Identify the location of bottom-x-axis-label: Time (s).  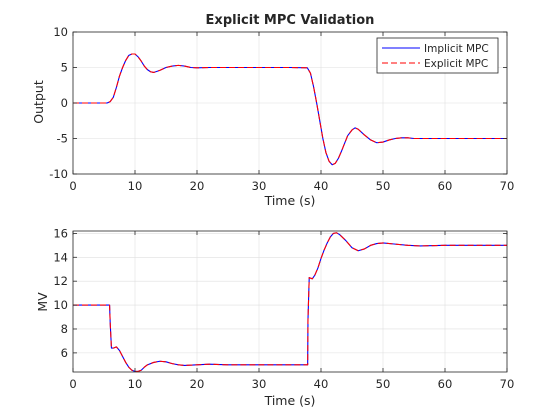
(290, 400).